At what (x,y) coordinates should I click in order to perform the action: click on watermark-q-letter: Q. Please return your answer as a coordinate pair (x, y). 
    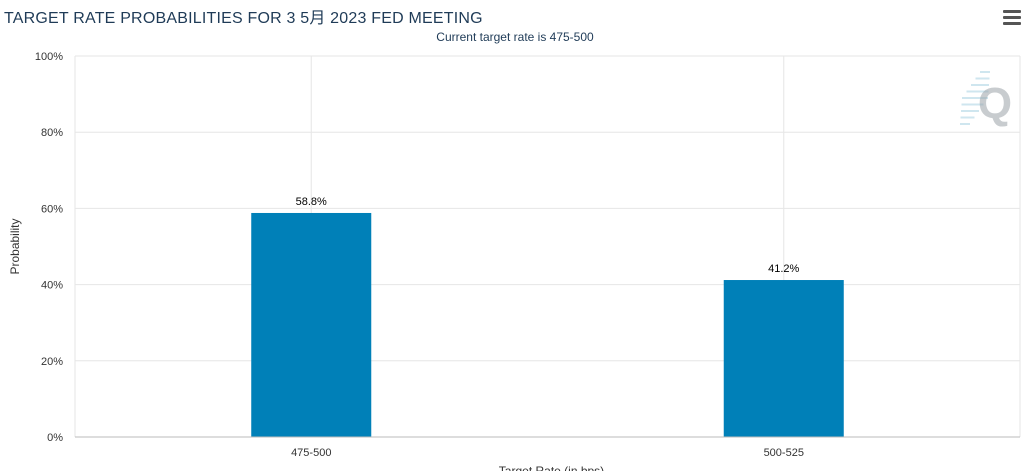
    Looking at the image, I should click on (995, 103).